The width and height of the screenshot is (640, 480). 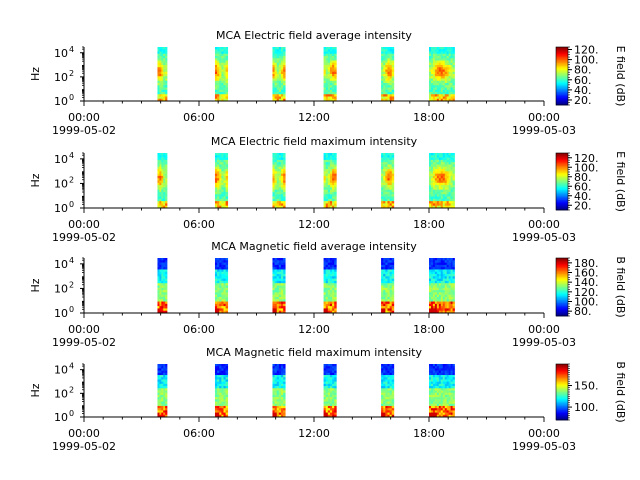 What do you see at coordinates (586, 158) in the screenshot?
I see `colorbar-tick-label: 120.` at bounding box center [586, 158].